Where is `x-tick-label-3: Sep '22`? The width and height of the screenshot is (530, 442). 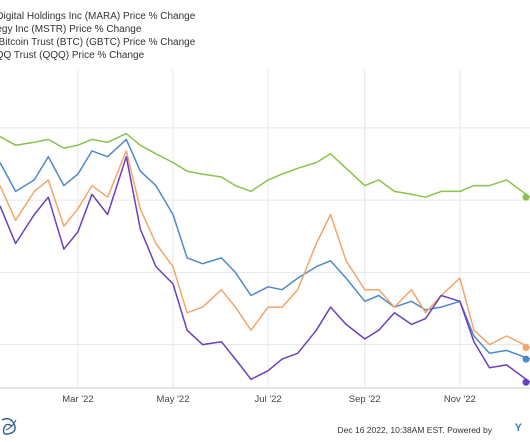
x-tick-label-3: Sep '22 is located at coordinates (365, 399).